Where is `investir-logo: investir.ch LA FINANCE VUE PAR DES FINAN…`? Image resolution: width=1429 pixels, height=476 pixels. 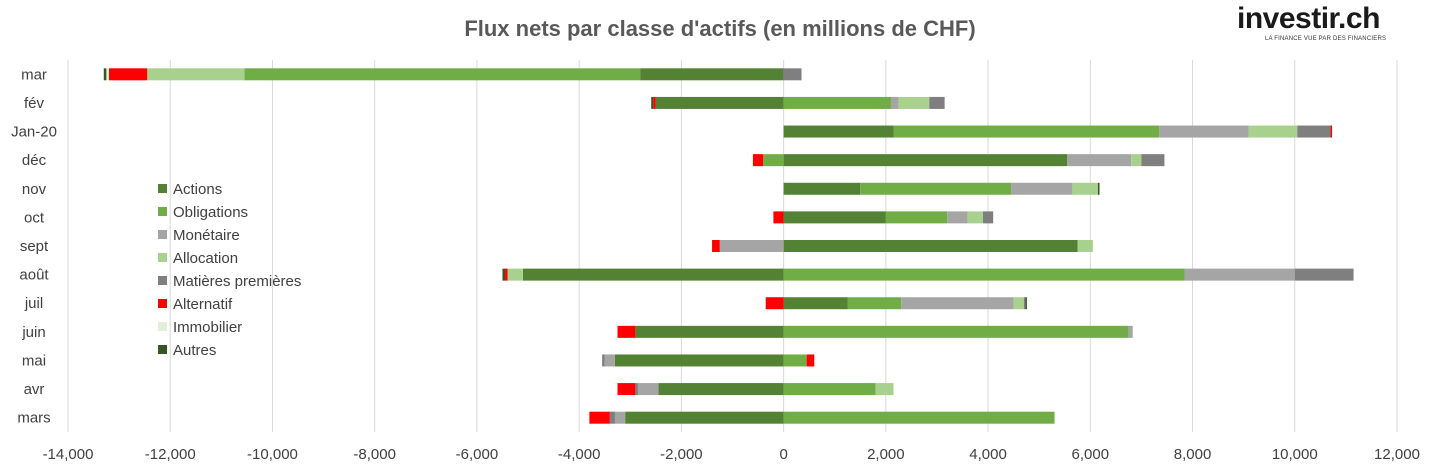 investir-logo: investir.ch LA FINANCE VUE PAR DES FINAN… is located at coordinates (1317, 24).